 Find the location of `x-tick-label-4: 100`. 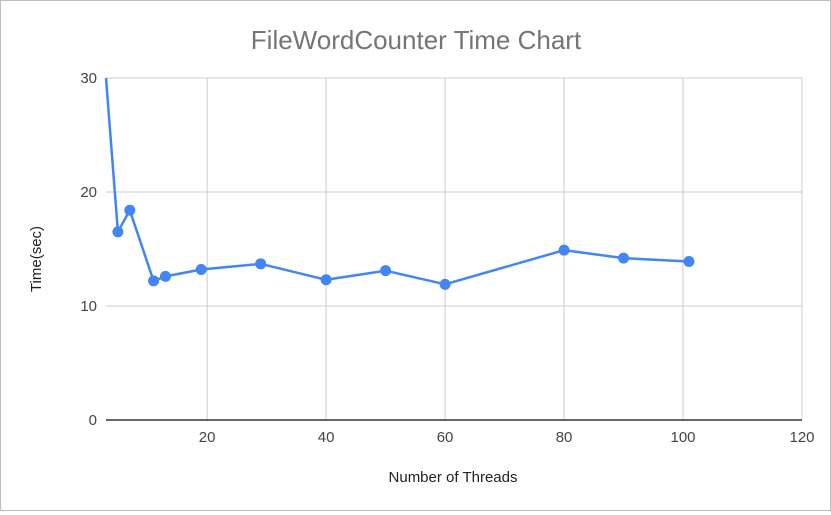

x-tick-label-4: 100 is located at coordinates (683, 437).